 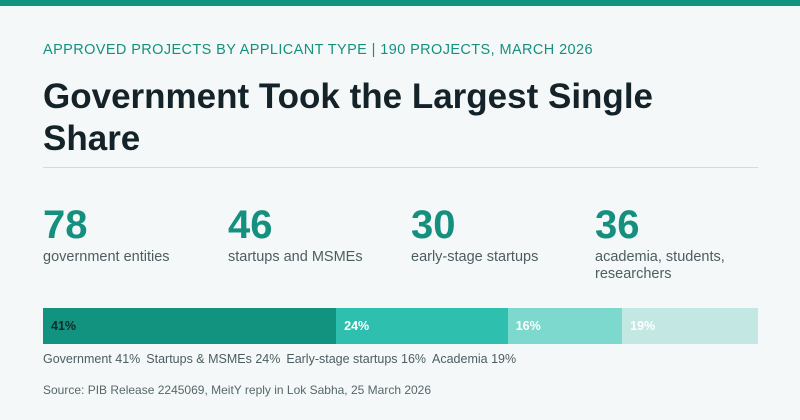 I want to click on stat-value: 30, so click(x=433, y=225).